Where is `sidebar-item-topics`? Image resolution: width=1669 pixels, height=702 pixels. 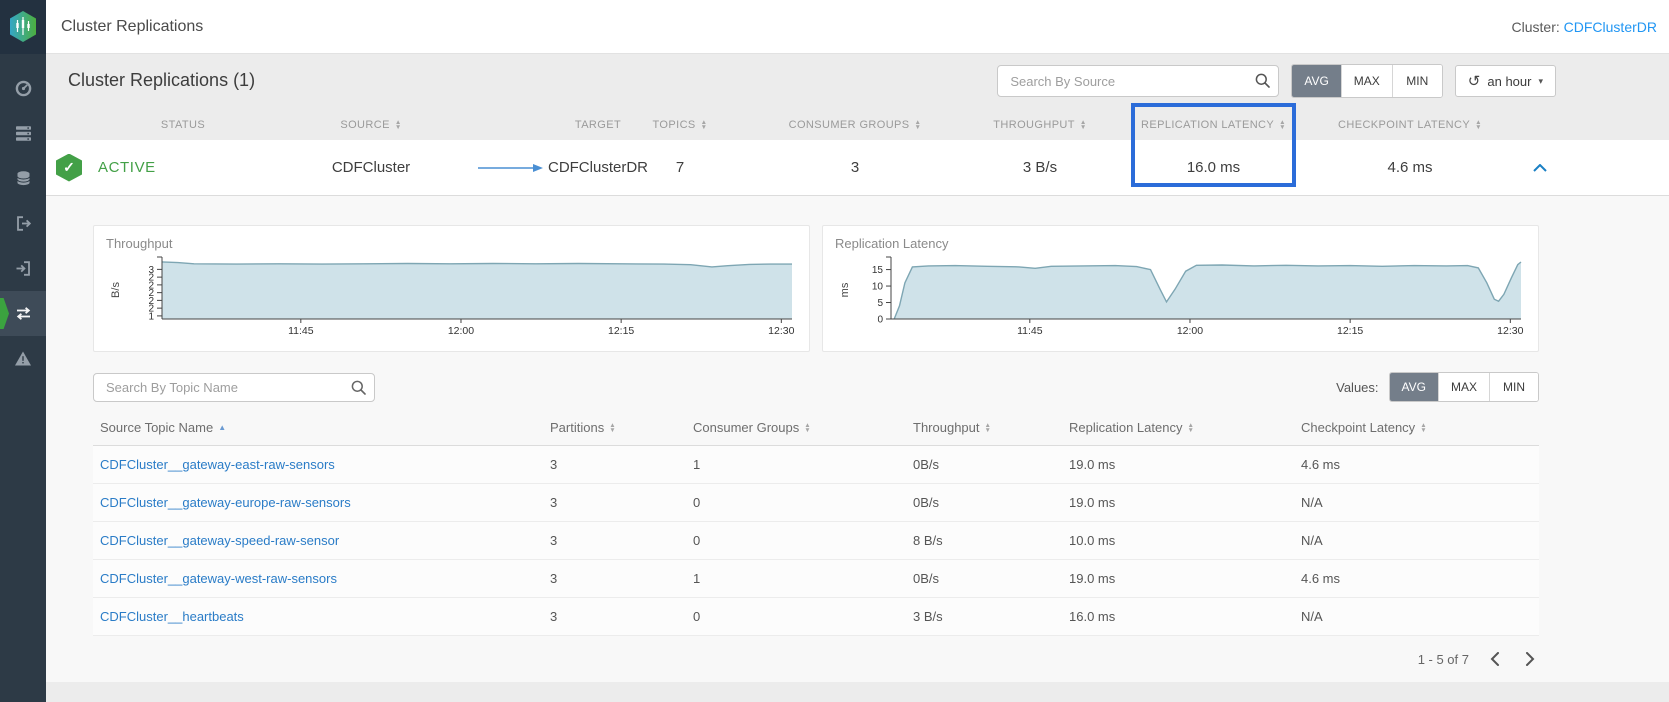 sidebar-item-topics is located at coordinates (23, 178).